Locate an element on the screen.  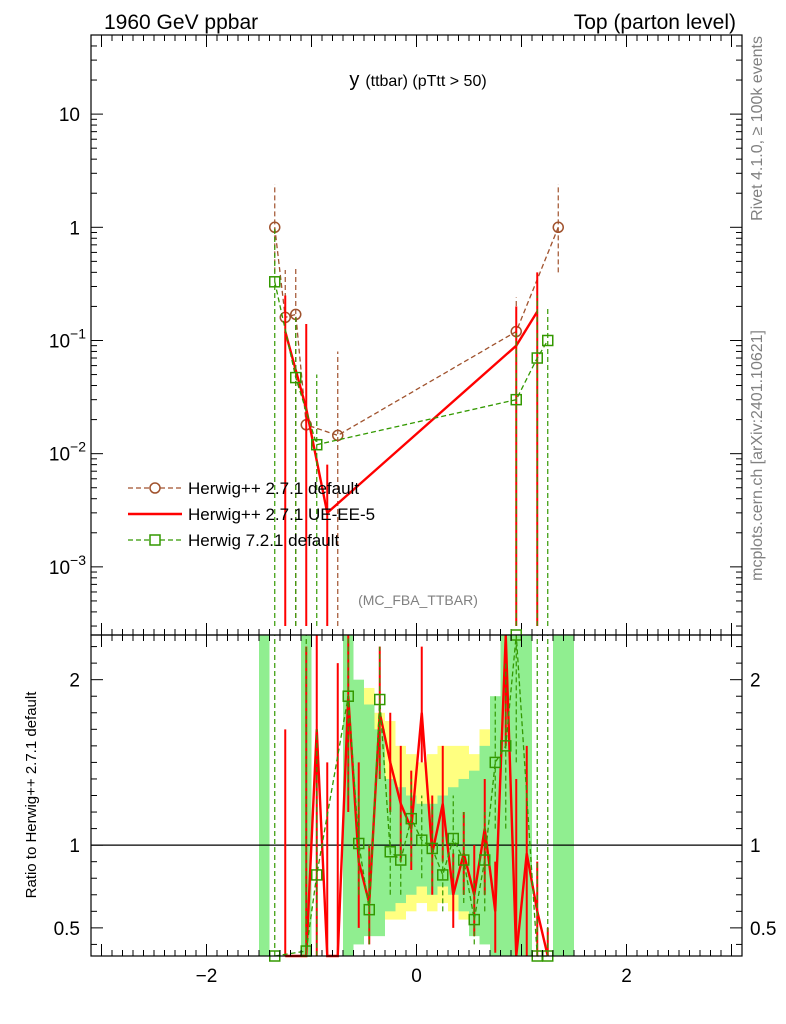
x-tick-label-1: 0 is located at coordinates (416, 976).